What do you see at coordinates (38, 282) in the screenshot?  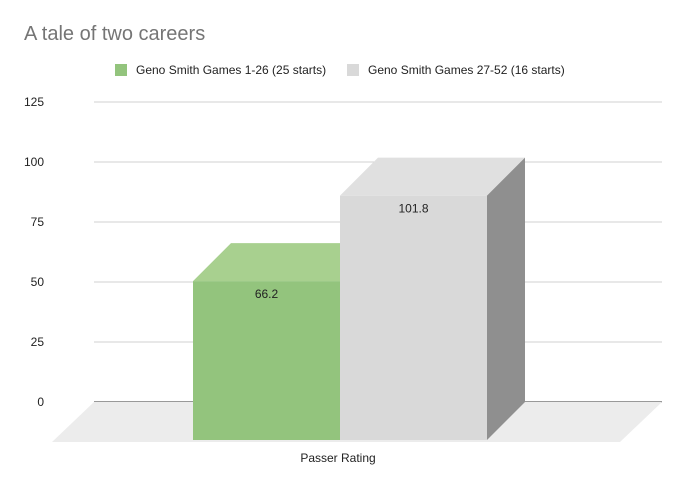 I see `y-tick-label-50: 50` at bounding box center [38, 282].